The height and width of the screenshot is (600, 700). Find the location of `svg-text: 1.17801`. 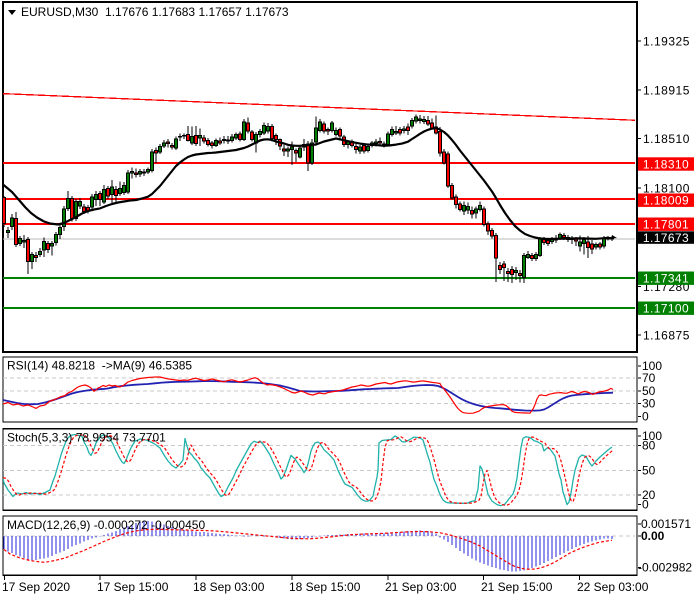

svg-text: 1.17801 is located at coordinates (666, 225).